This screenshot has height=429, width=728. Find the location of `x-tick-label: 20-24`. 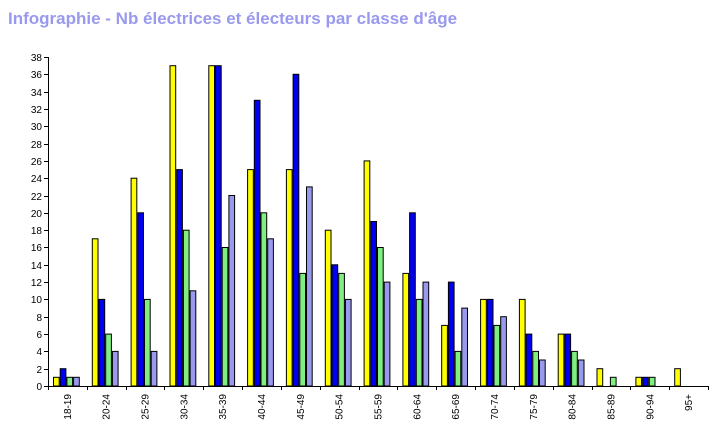

x-tick-label: 20-24 is located at coordinates (107, 407).